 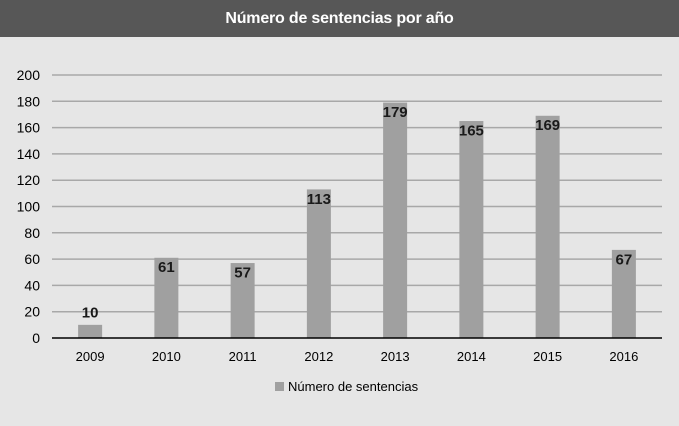 What do you see at coordinates (29, 128) in the screenshot?
I see `y-tick-label: 160` at bounding box center [29, 128].